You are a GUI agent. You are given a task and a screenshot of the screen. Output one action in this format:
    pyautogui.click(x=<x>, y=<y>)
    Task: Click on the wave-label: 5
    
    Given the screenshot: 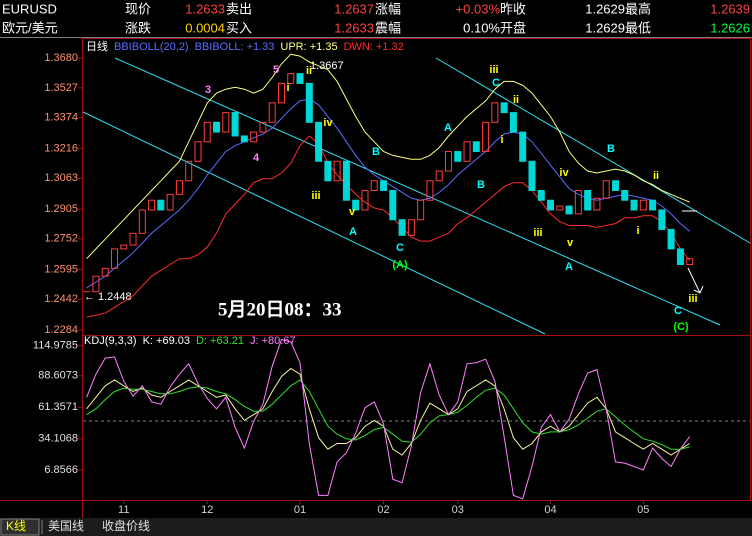 What is the action you would take?
    pyautogui.click(x=276, y=70)
    